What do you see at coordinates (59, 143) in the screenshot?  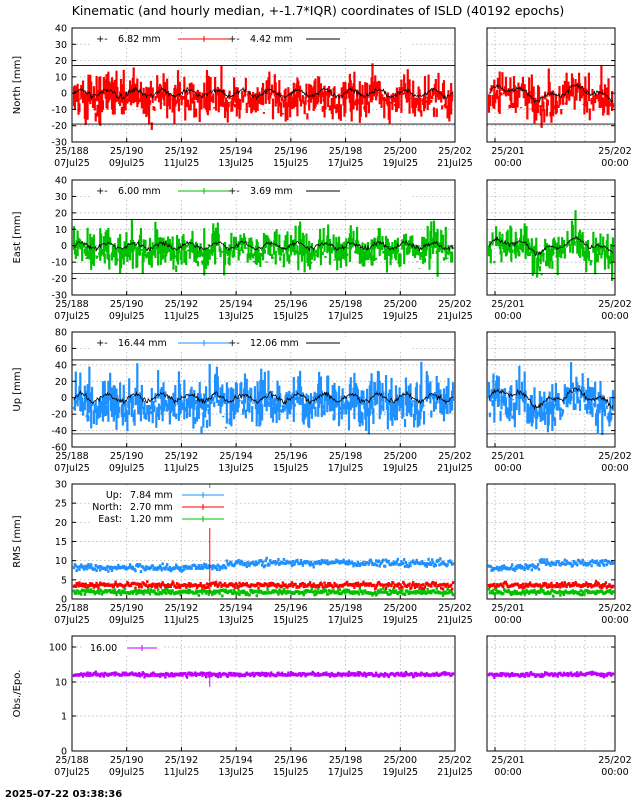 I see `y-tick-label: -30` at bounding box center [59, 143].